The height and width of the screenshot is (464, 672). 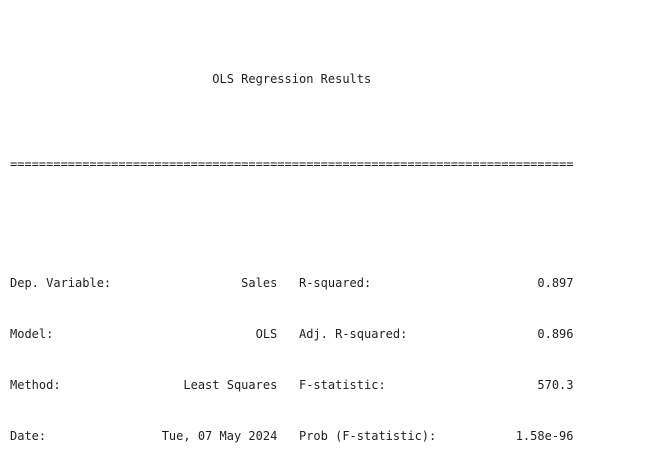 I want to click on stat-label: Adj. R-squared:, so click(x=353, y=334).